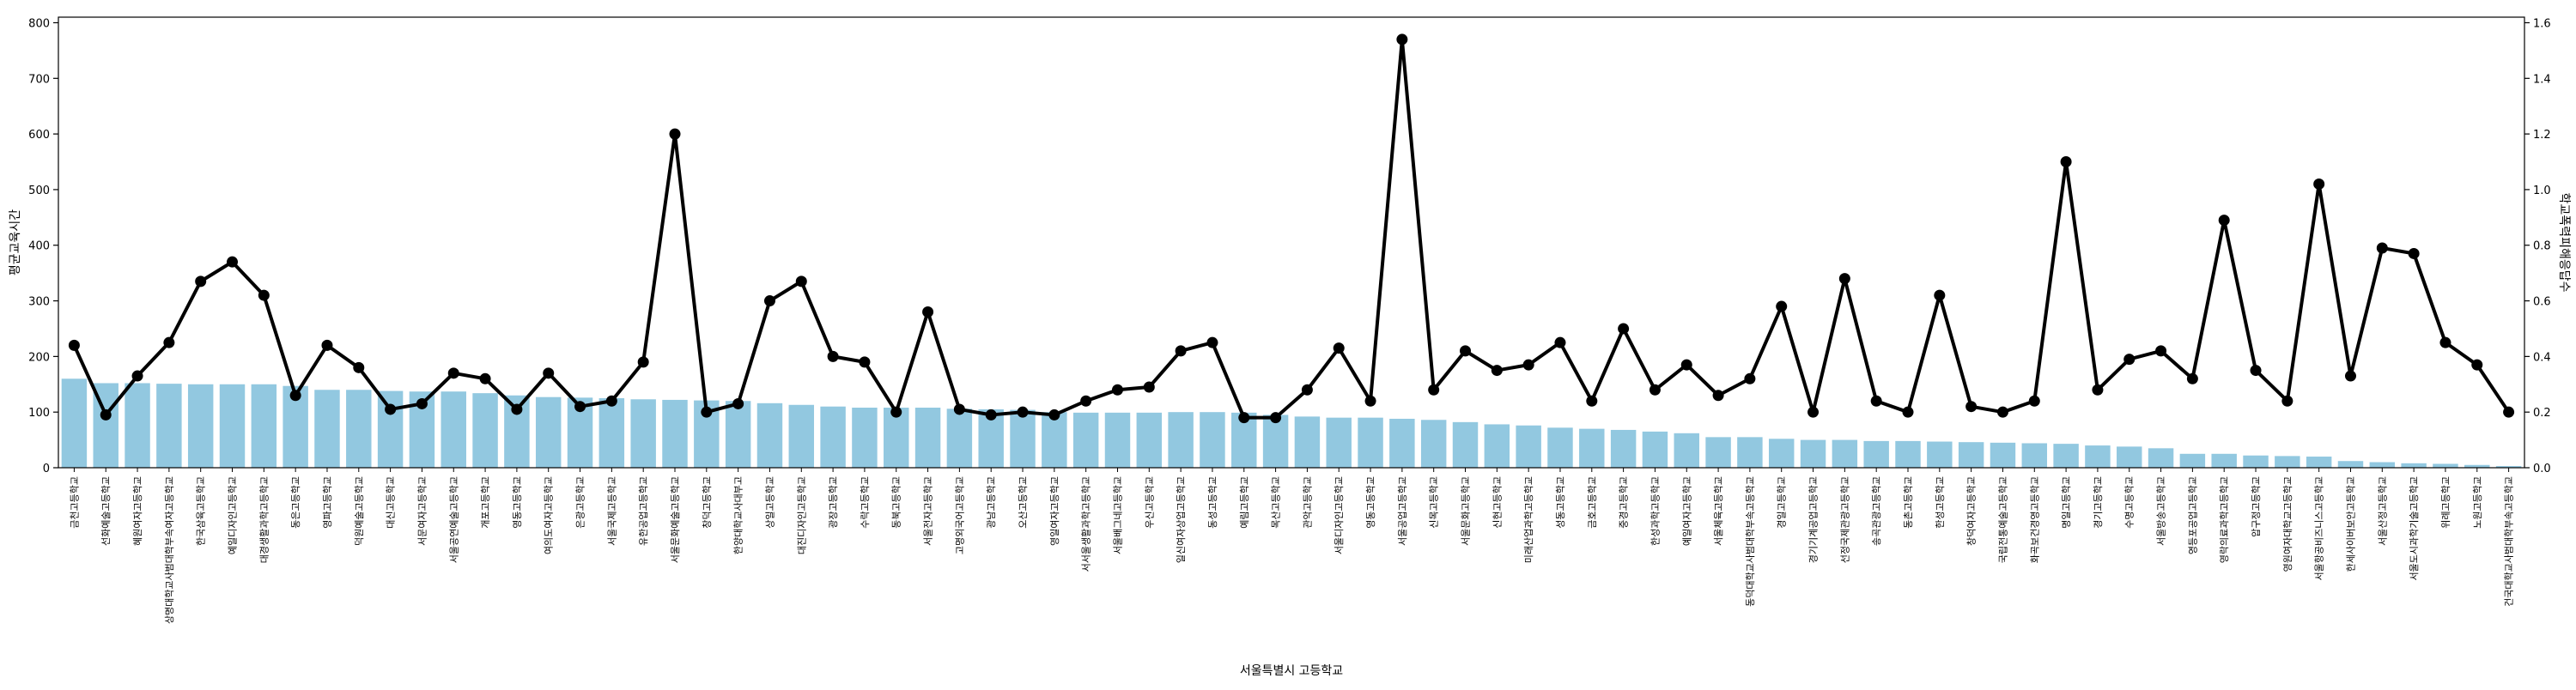 This screenshot has height=690, width=2576. Describe the element at coordinates (2509, 541) in the screenshot. I see `x-tick-label: 건국대학교사범대학부속고등학교` at that location.